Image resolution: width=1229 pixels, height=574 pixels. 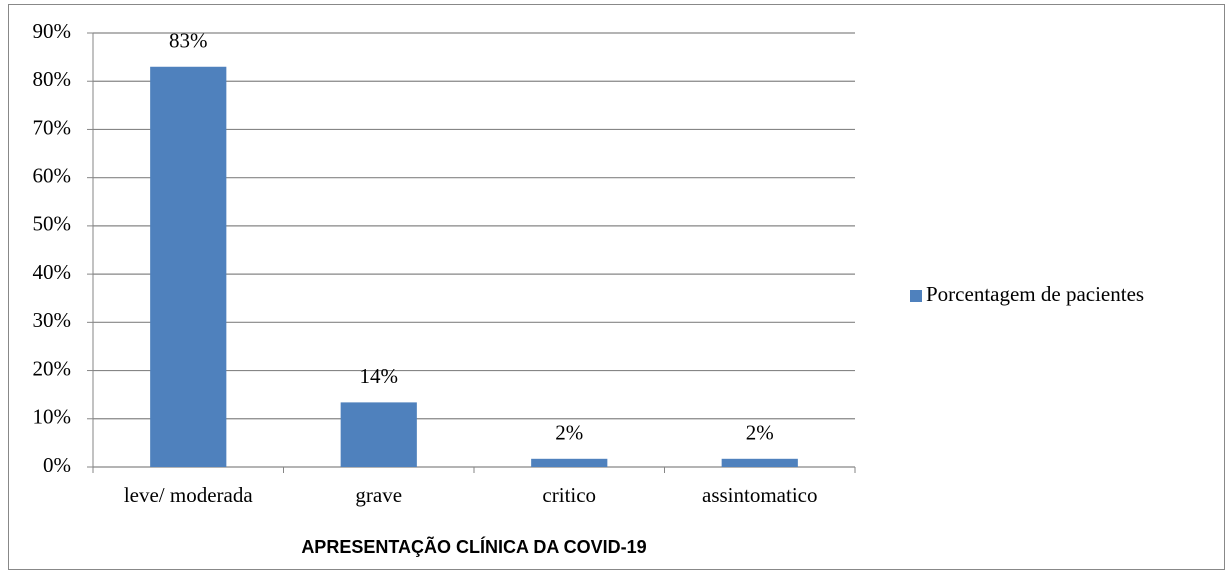 I want to click on y-tick-label: 20%, so click(x=52, y=368).